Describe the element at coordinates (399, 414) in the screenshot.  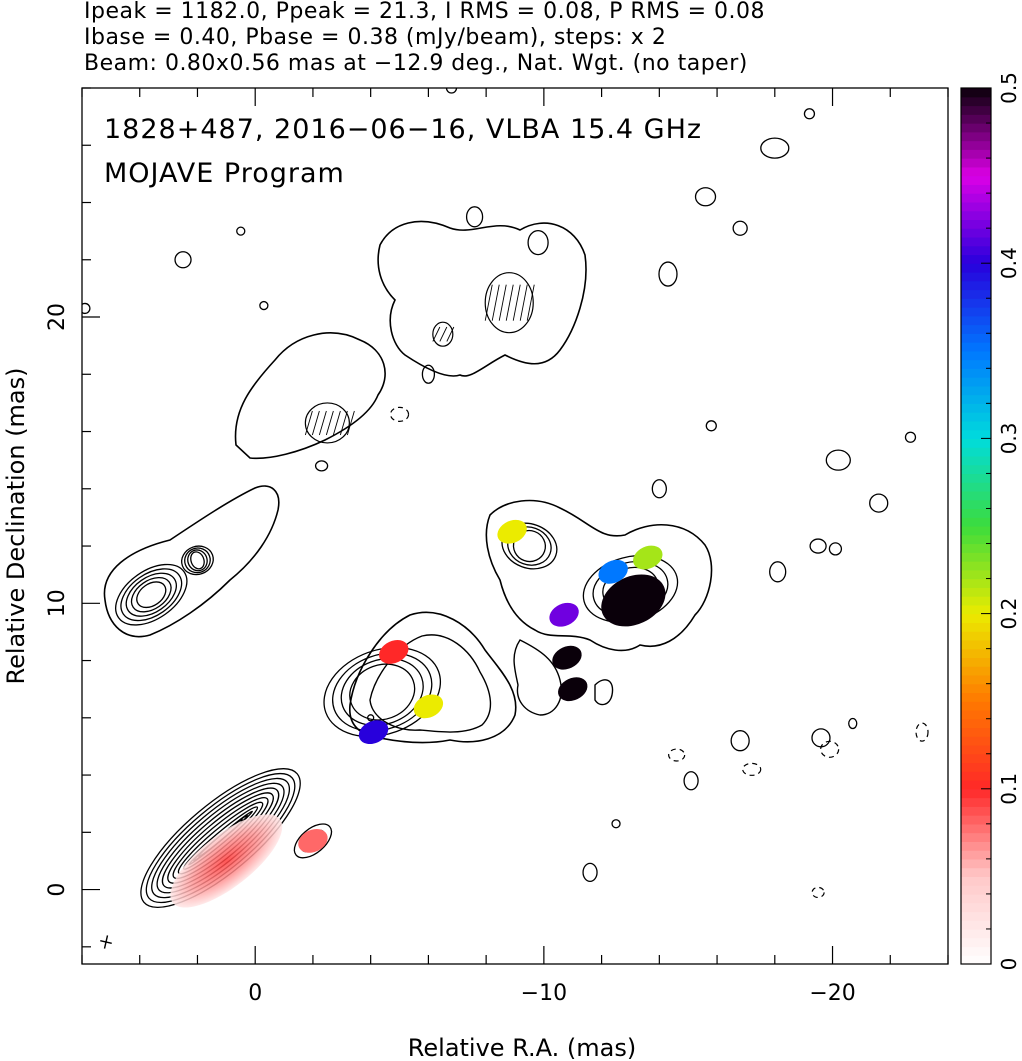
I see `negative-contour` at that location.